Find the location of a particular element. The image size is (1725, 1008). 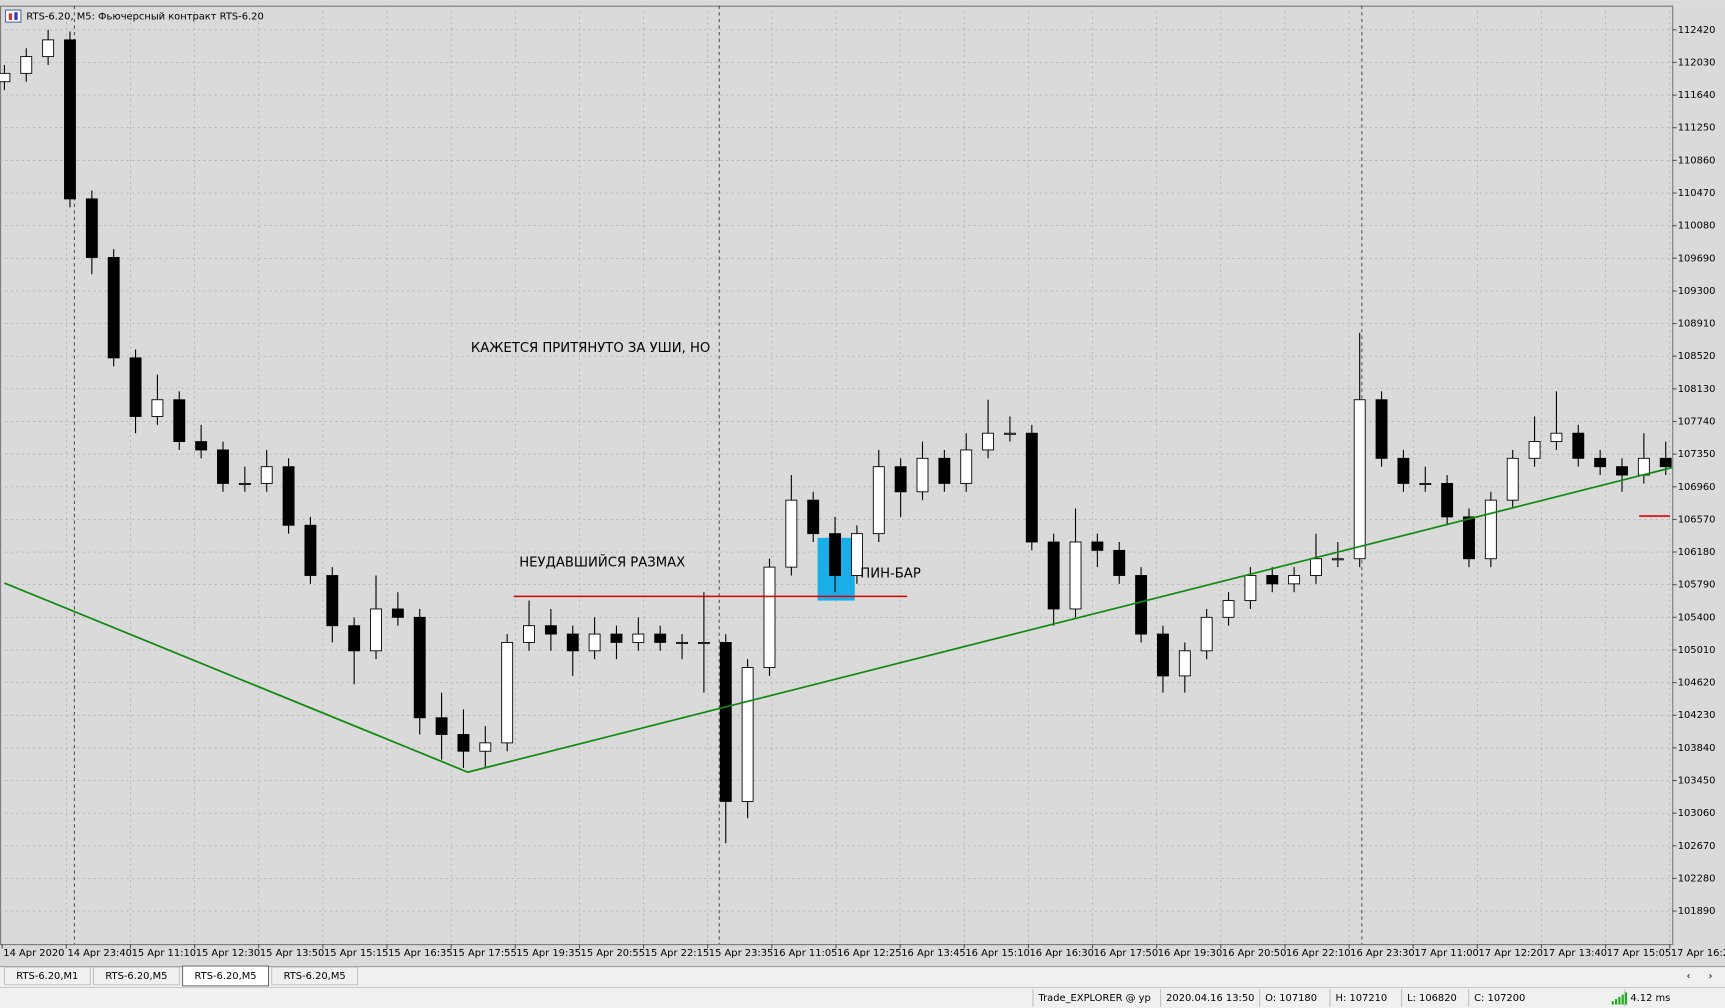

y-tick-label: 112420 is located at coordinates (1697, 30).